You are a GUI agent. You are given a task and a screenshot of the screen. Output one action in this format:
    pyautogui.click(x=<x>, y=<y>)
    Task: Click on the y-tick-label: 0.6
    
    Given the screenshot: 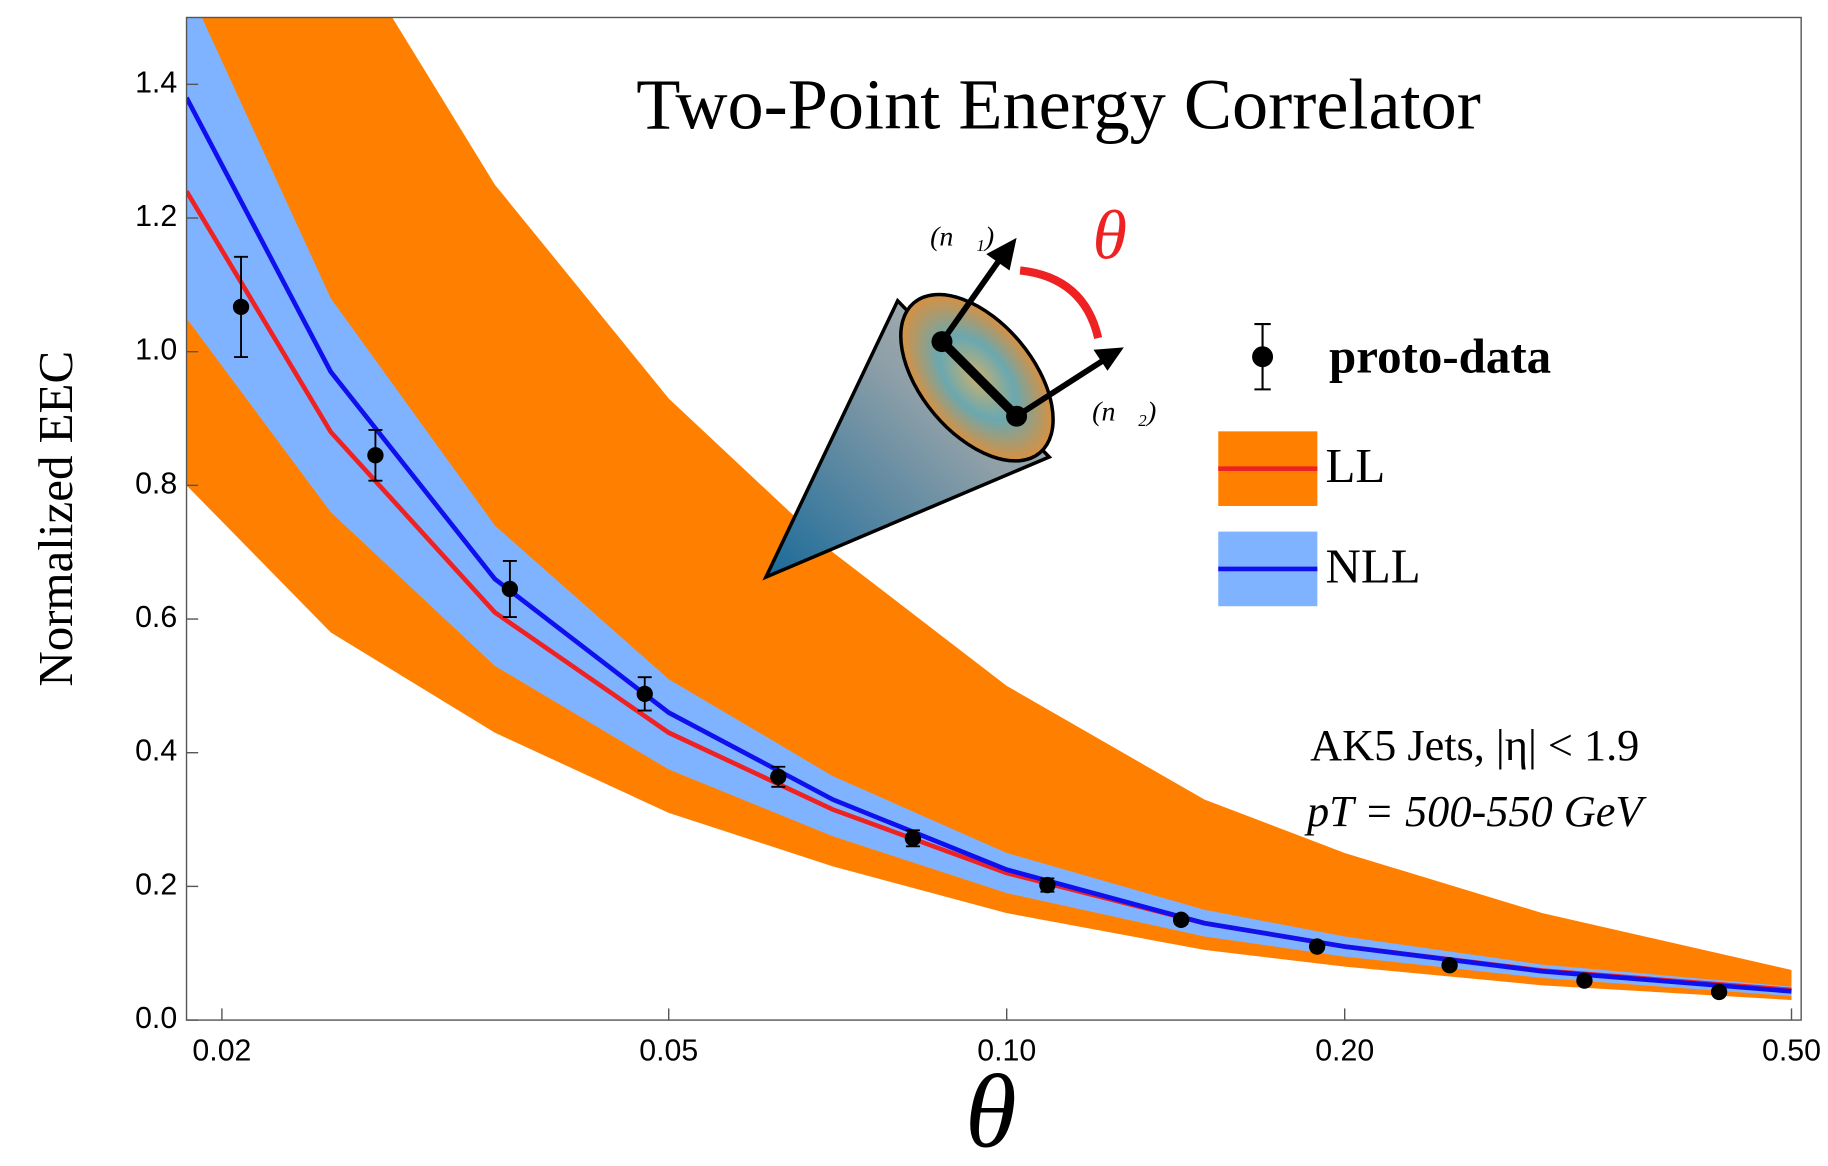 What is the action you would take?
    pyautogui.click(x=156, y=617)
    